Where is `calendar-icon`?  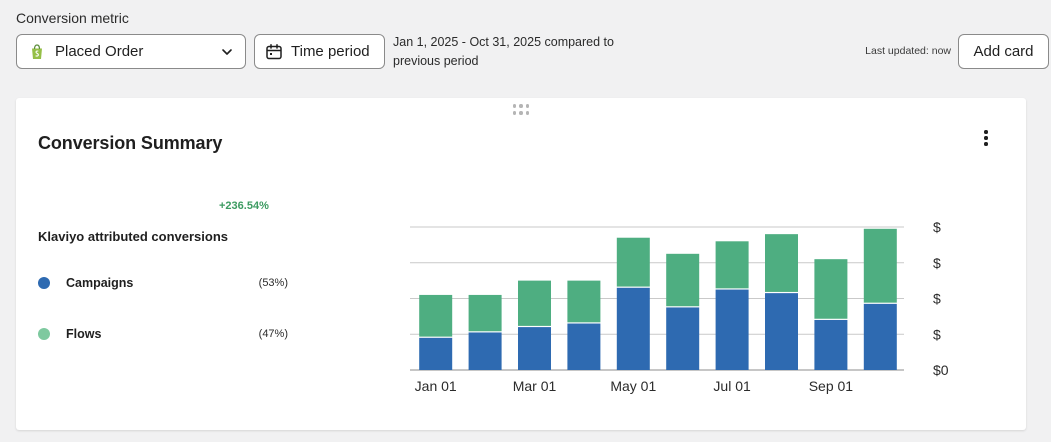 calendar-icon is located at coordinates (274, 52).